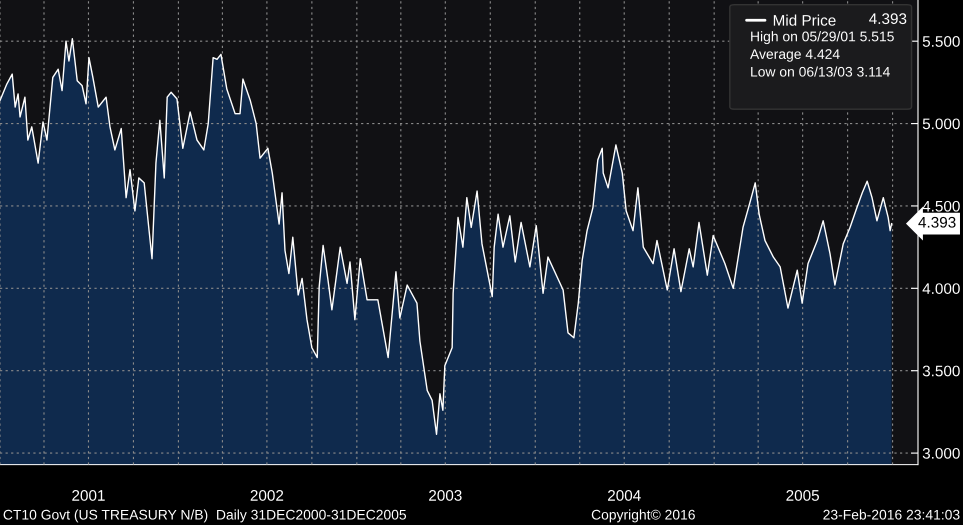  What do you see at coordinates (820, 71) in the screenshot?
I see `annotation: Low on 06/13/03 3.114` at bounding box center [820, 71].